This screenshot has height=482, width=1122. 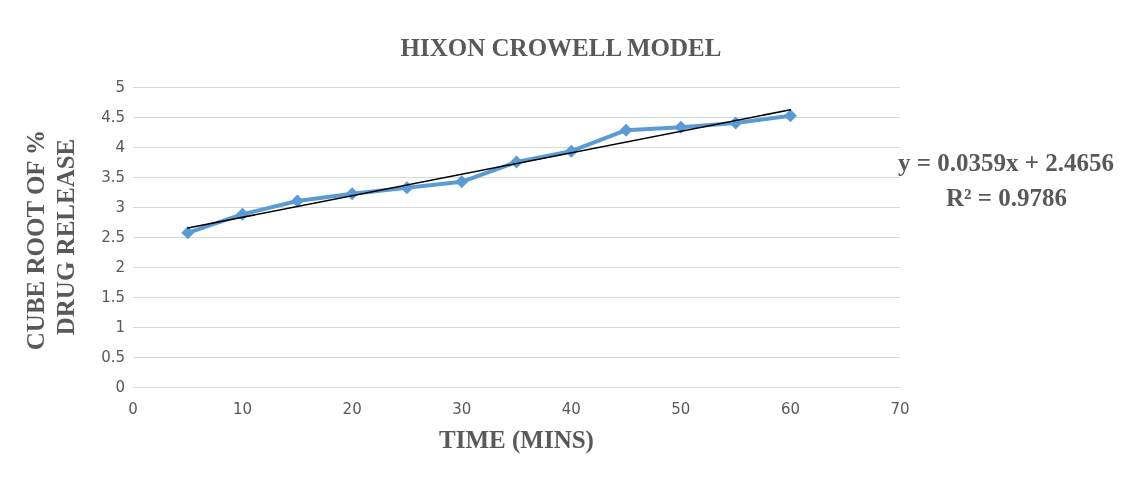 I want to click on y-tick-label: 0.5, so click(x=113, y=357).